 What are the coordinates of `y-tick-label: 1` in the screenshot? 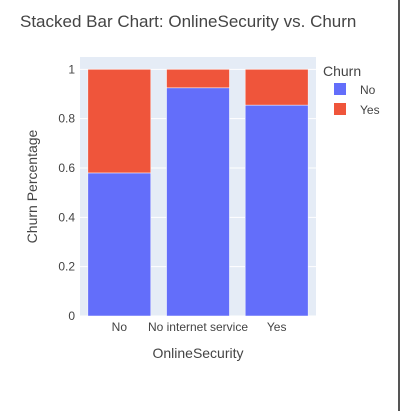 It's located at (71, 69).